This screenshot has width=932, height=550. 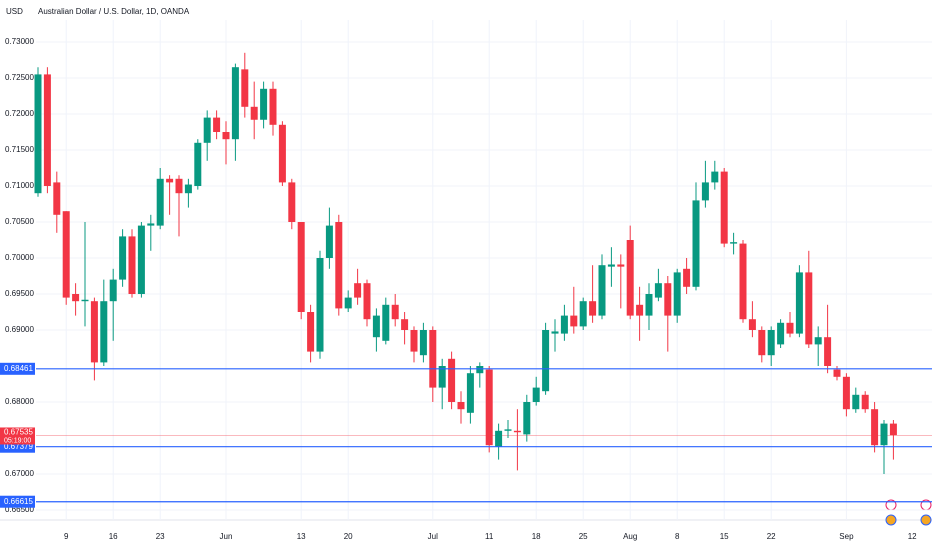 I want to click on last-price-box, so click(x=17, y=436).